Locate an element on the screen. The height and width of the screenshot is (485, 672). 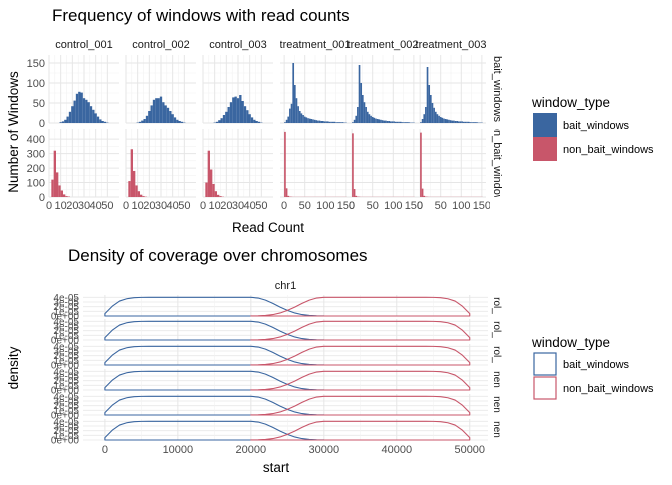
histogram-y-tick-label: 0 is located at coordinates (42, 124).